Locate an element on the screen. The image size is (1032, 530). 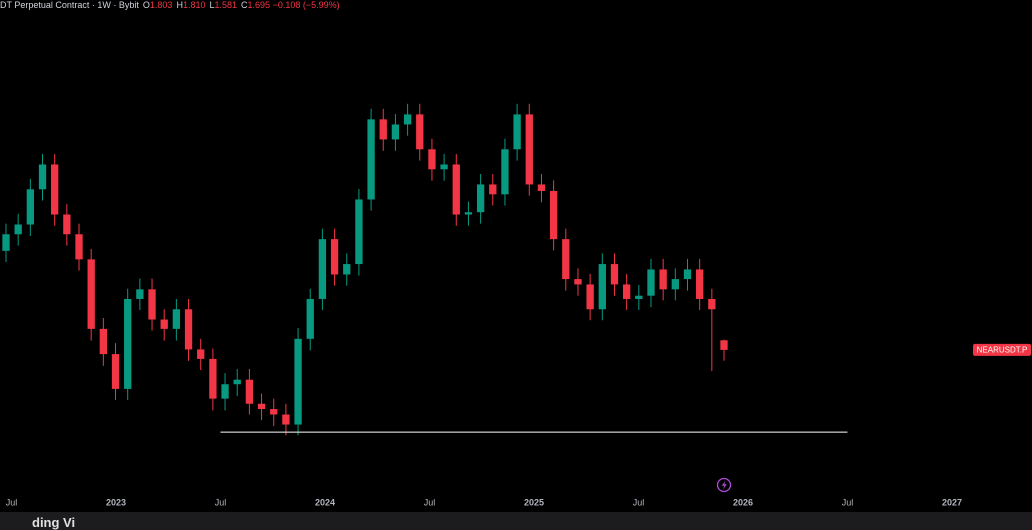
footer-text: ding Vi is located at coordinates (54, 522).